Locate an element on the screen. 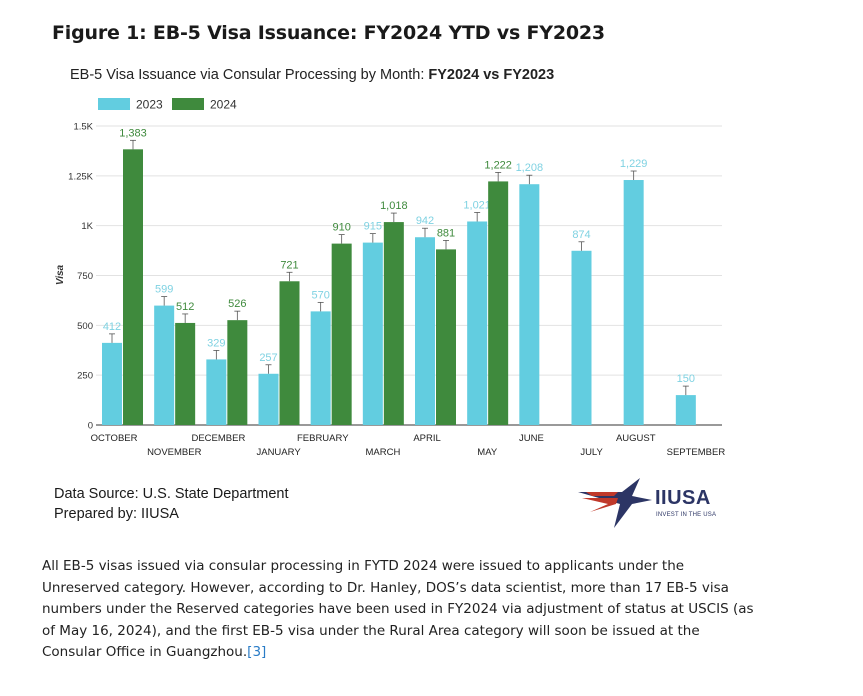 Image resolution: width=863 pixels, height=696 pixels. bar-2023-april is located at coordinates (425, 331).